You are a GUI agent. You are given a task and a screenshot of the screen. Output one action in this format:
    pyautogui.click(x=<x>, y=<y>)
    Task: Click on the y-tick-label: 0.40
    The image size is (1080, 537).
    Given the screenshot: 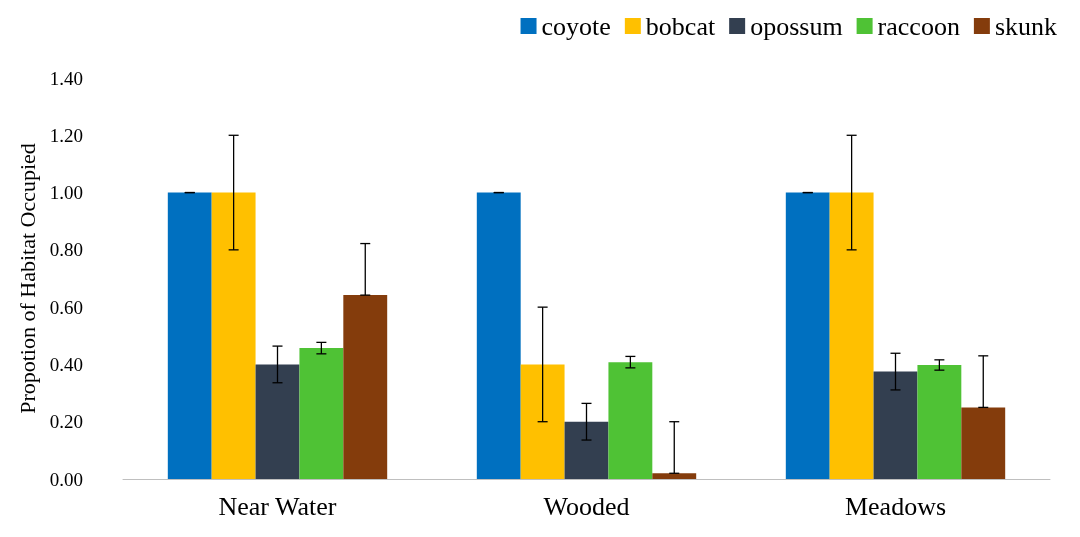 What is the action you would take?
    pyautogui.click(x=66, y=364)
    